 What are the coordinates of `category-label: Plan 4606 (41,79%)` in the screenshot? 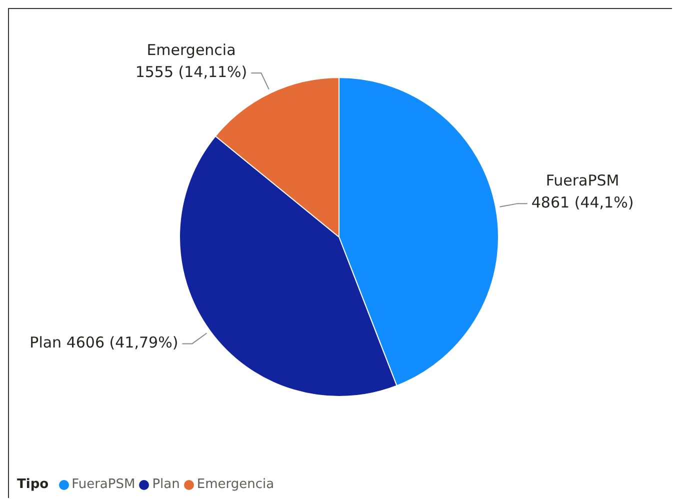 It's located at (104, 343).